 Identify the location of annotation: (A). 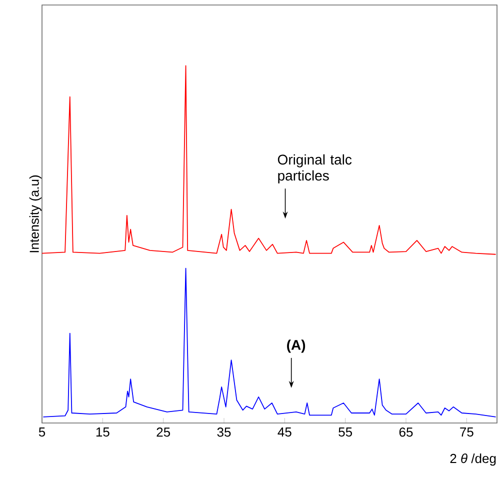
(296, 346).